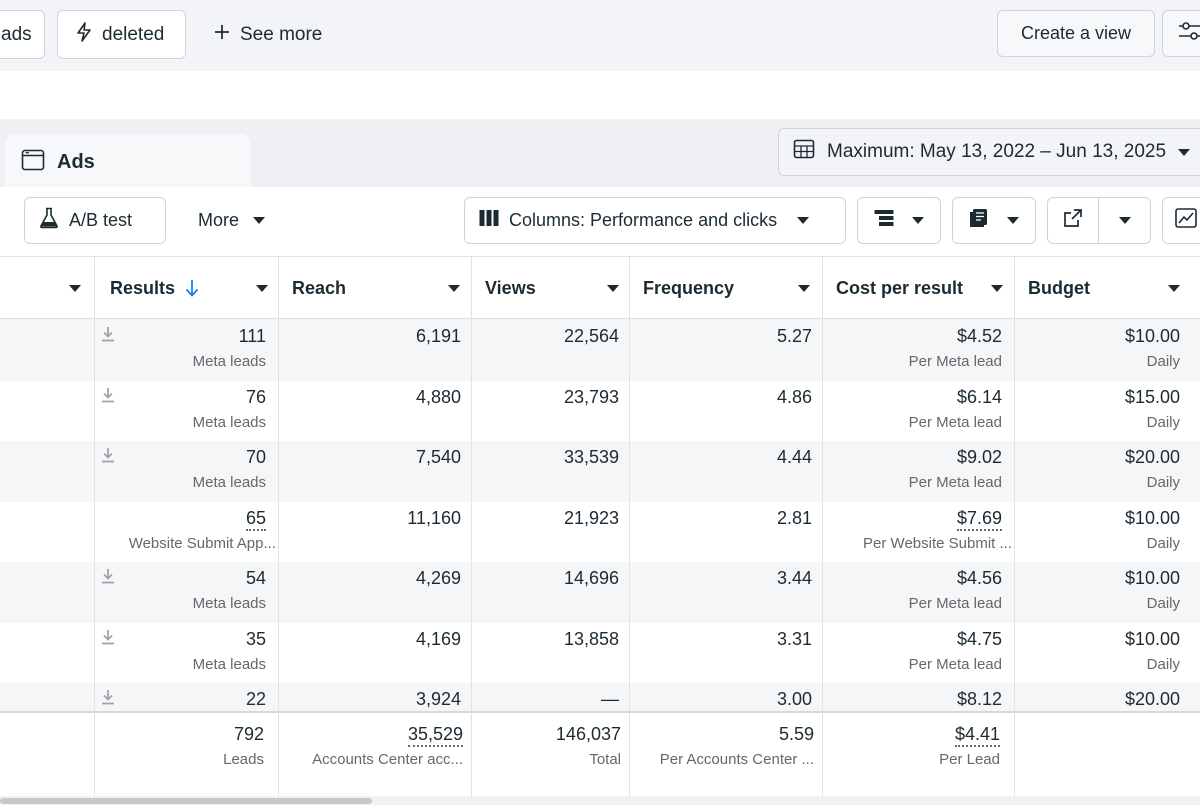  What do you see at coordinates (192, 288) in the screenshot?
I see `sort-descending-icon` at bounding box center [192, 288].